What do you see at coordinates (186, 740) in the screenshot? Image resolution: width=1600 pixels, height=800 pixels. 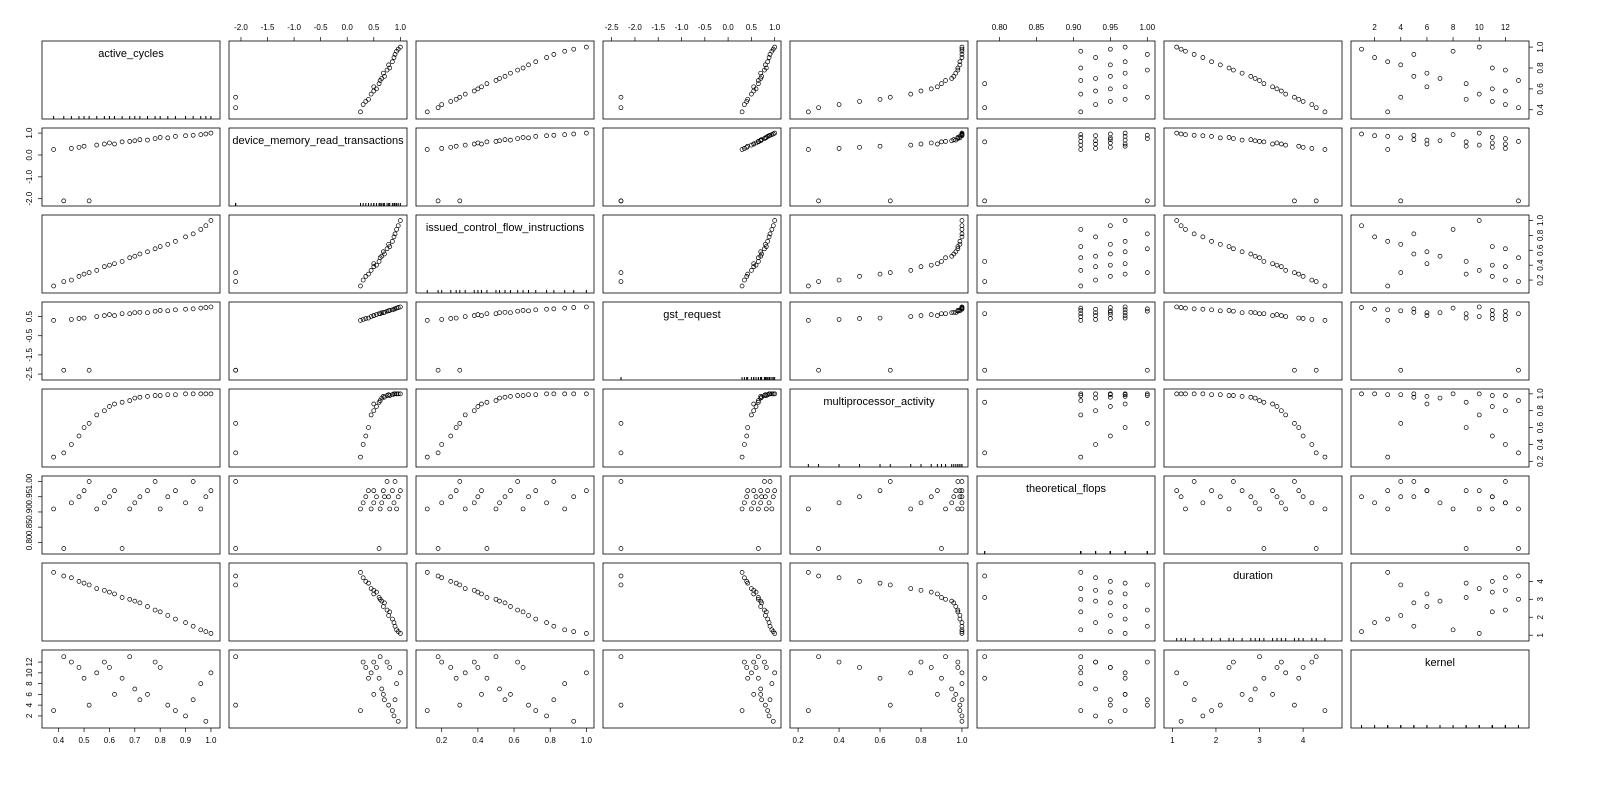 I see `x-tick-label: 0.9` at bounding box center [186, 740].